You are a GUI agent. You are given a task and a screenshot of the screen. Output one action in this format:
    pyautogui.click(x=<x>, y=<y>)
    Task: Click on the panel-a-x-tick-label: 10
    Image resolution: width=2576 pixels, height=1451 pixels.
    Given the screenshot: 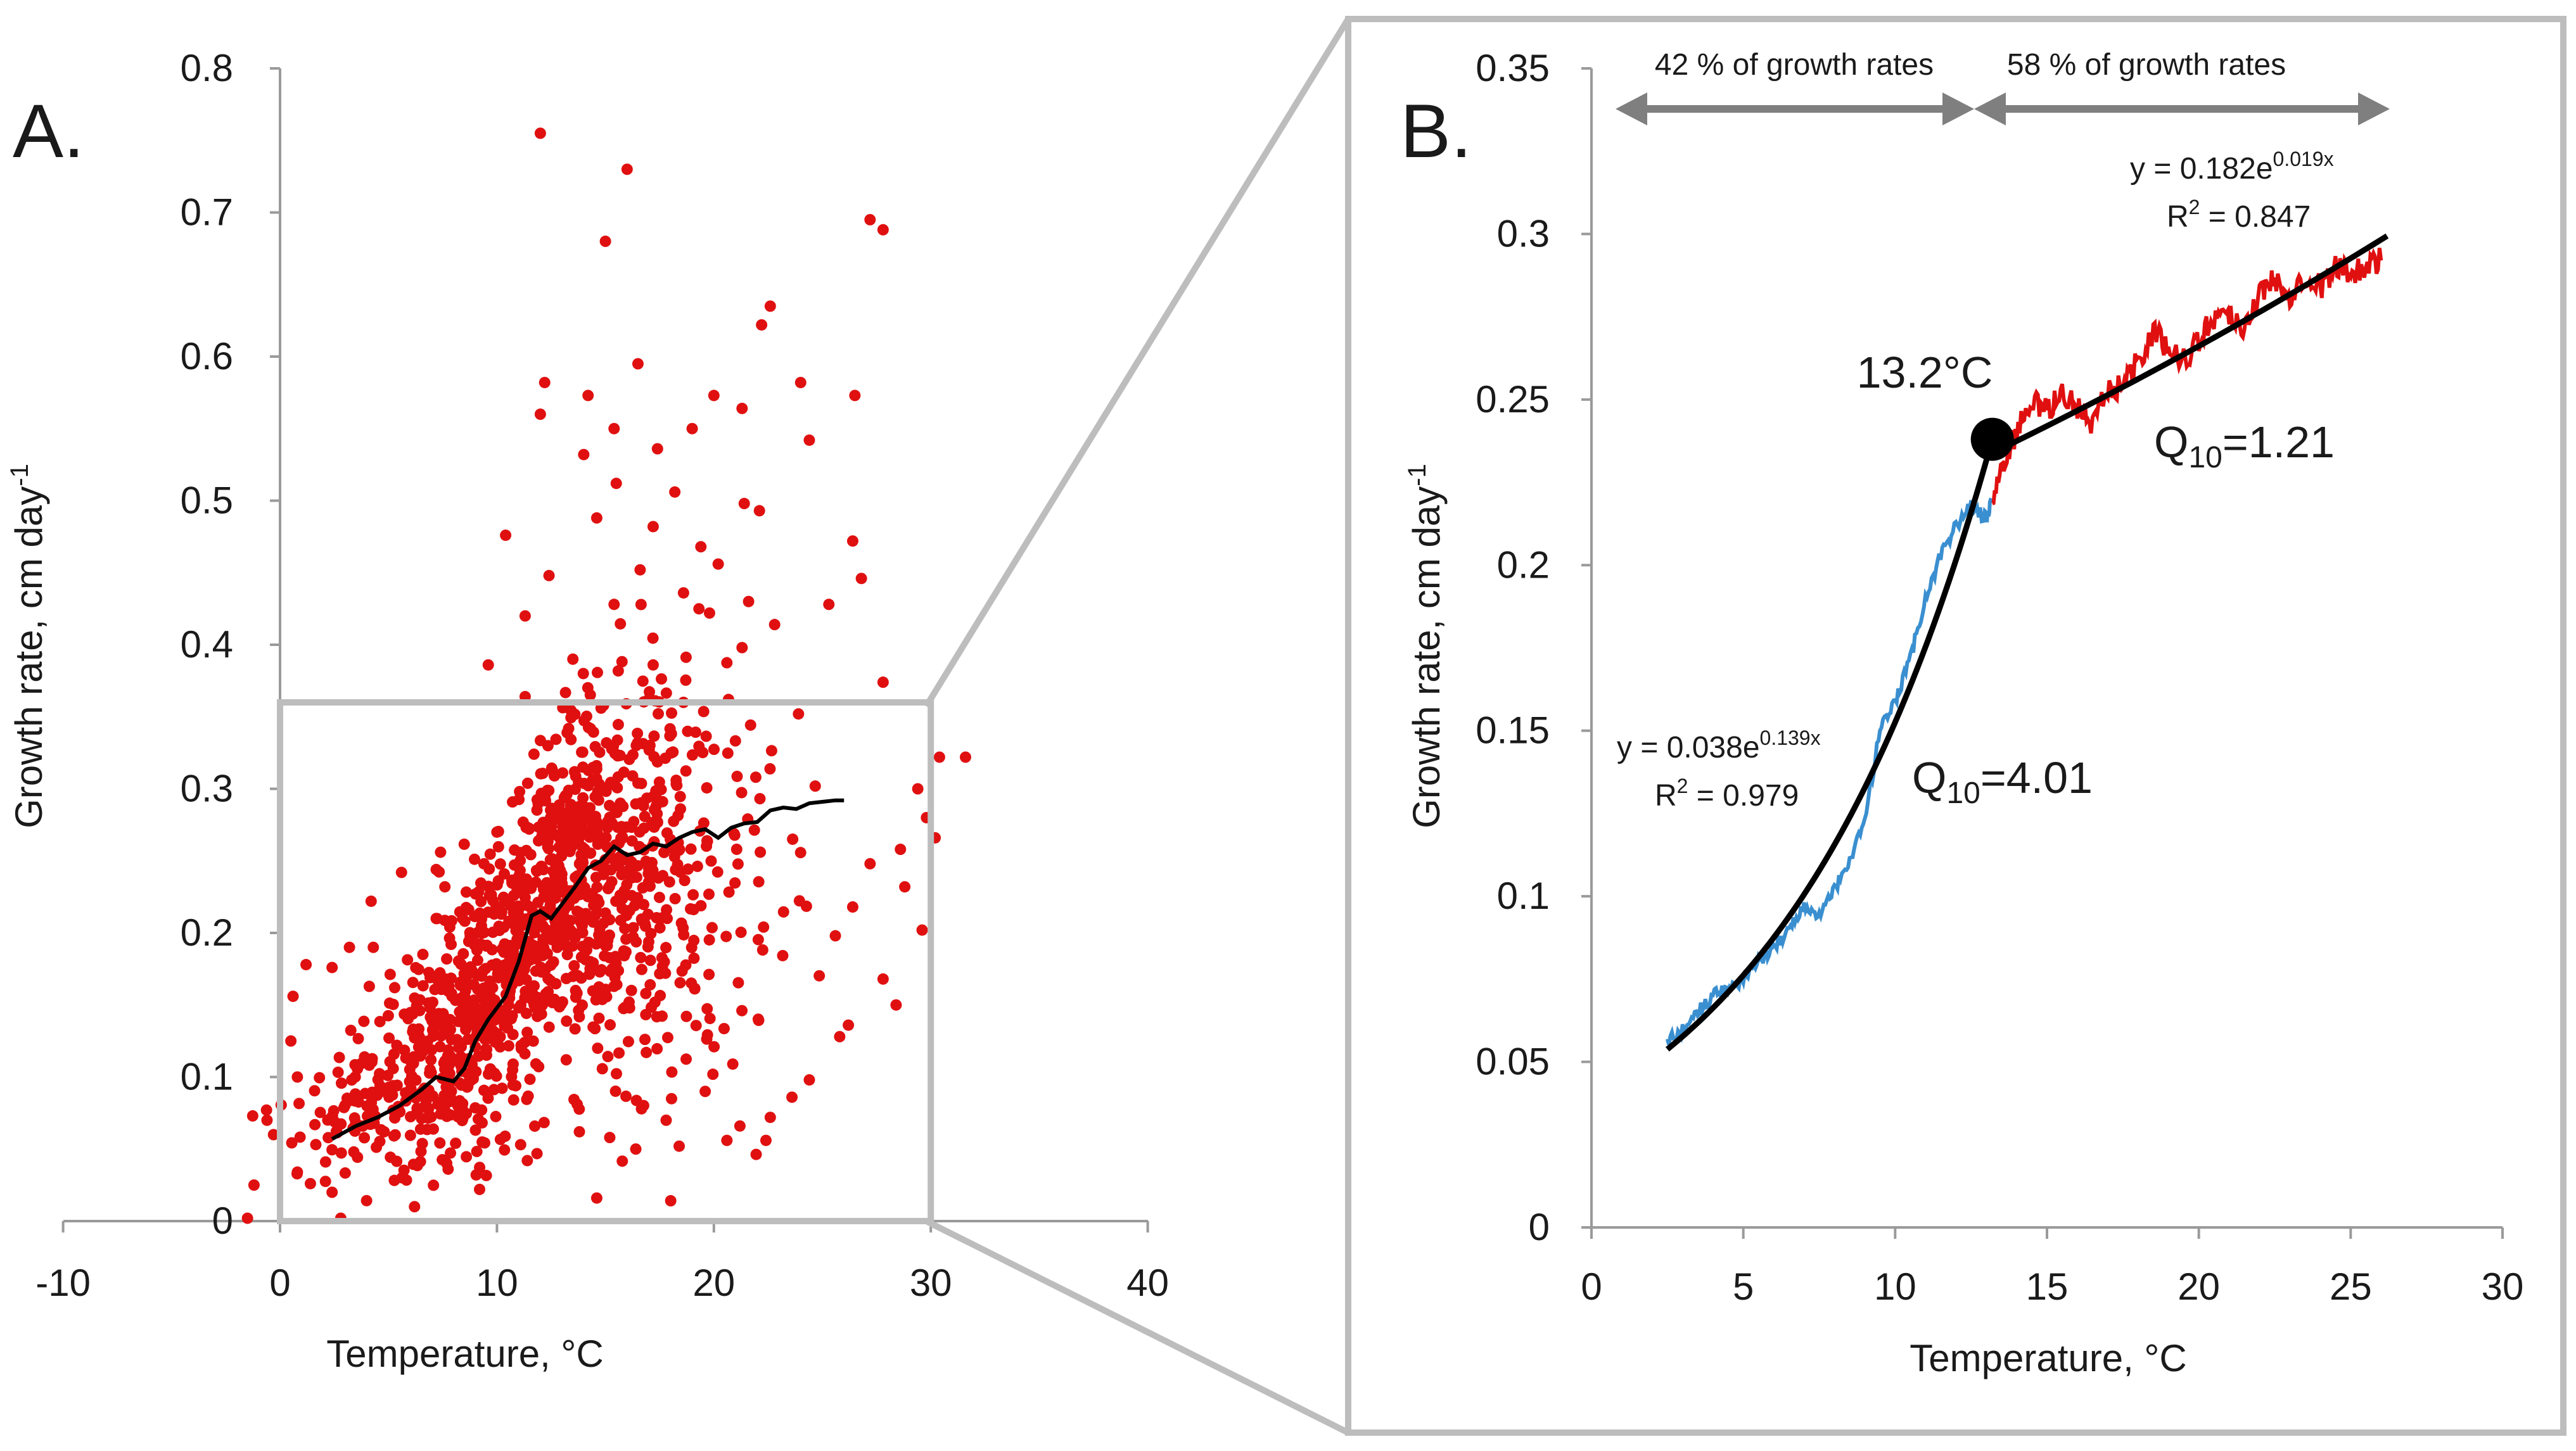 What is the action you would take?
    pyautogui.click(x=497, y=1283)
    